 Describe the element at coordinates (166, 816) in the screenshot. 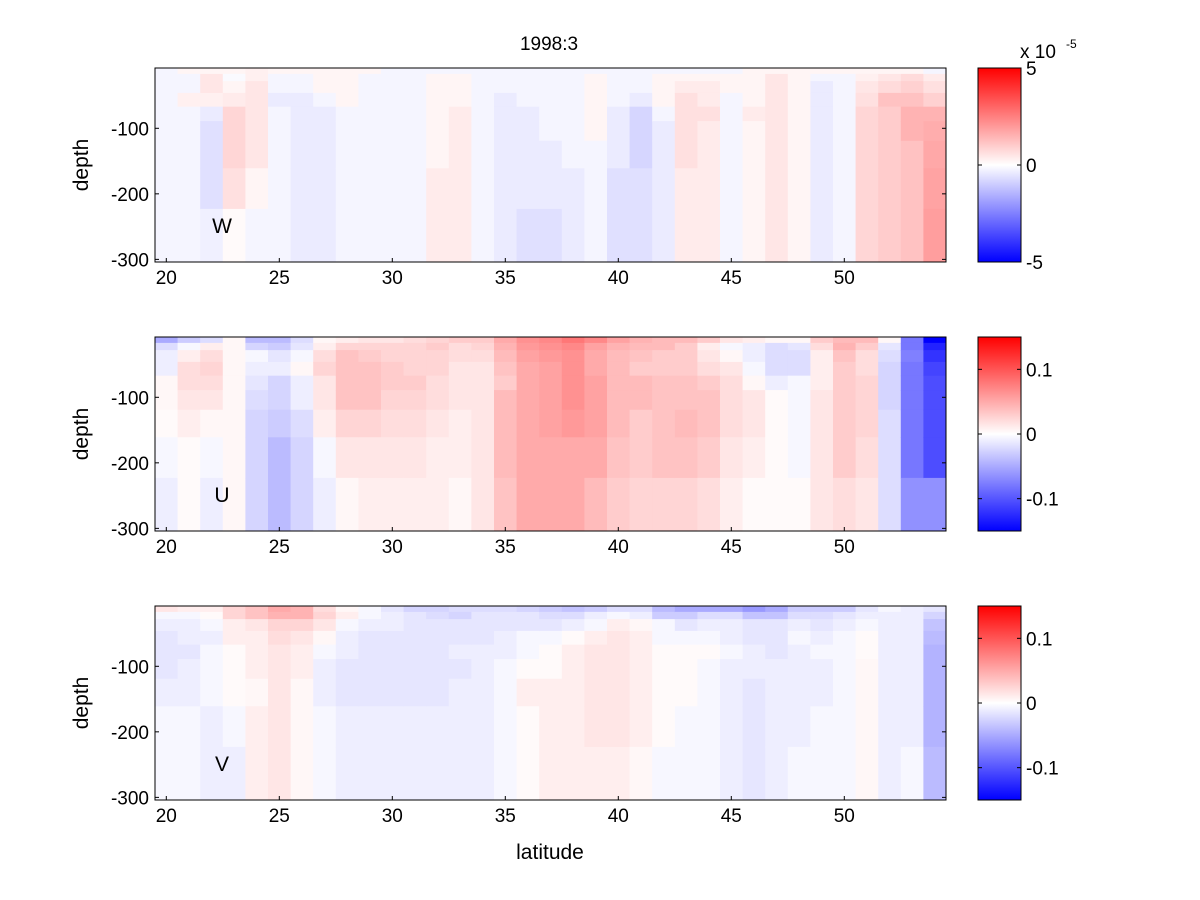

I see `x-tick-label: 20` at that location.